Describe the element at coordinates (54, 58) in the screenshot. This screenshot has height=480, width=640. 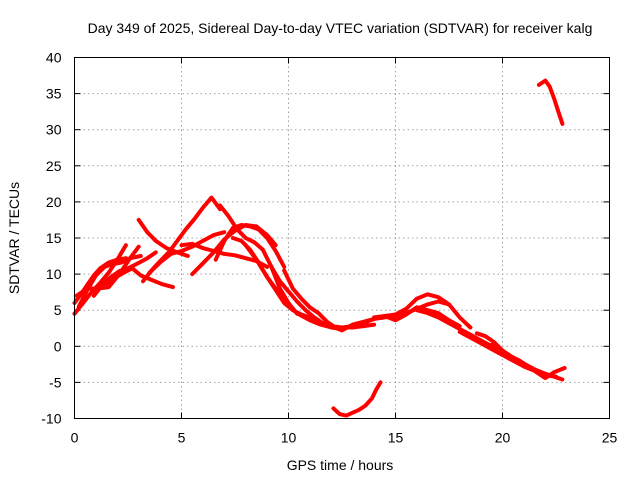
I see `y-tick-label: 40` at that location.